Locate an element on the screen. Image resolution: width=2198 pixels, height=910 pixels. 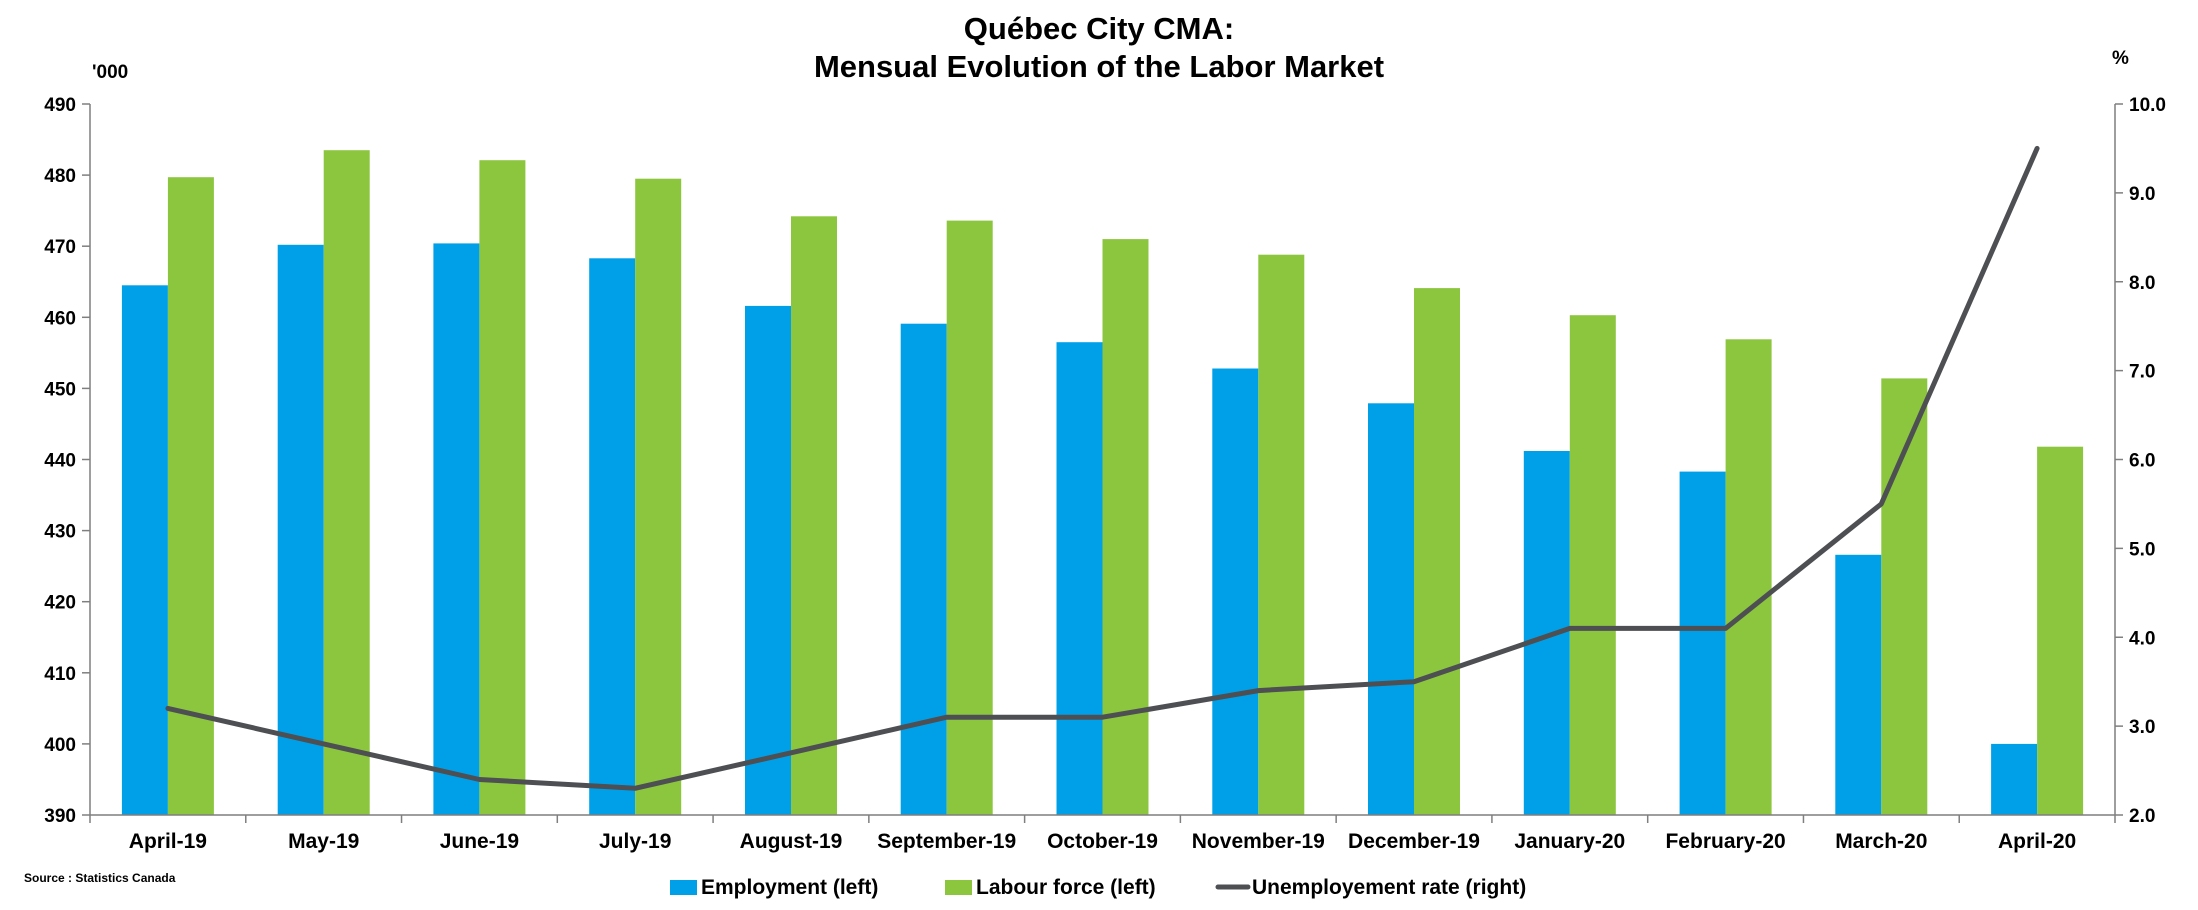
right-tick-label-7: 9.0 is located at coordinates (2142, 194).